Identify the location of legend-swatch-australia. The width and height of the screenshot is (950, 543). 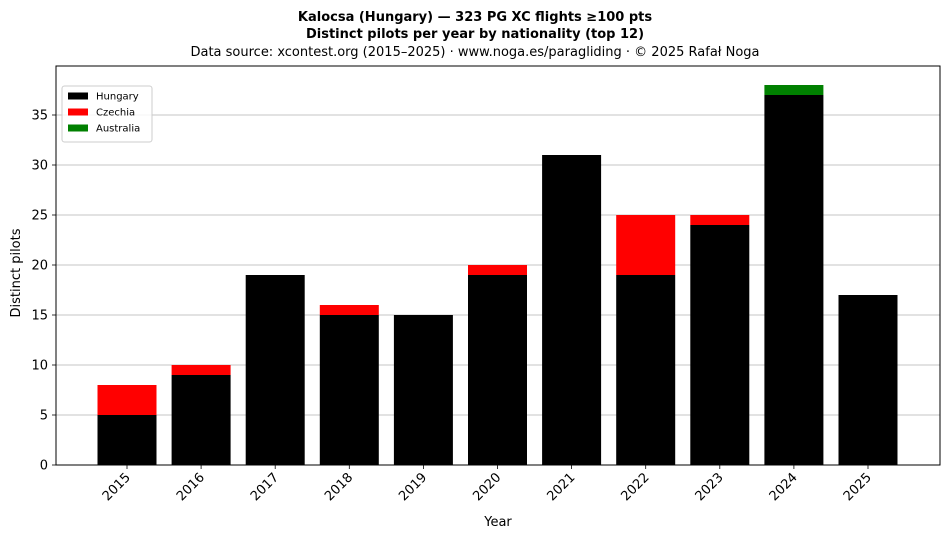
(78, 128).